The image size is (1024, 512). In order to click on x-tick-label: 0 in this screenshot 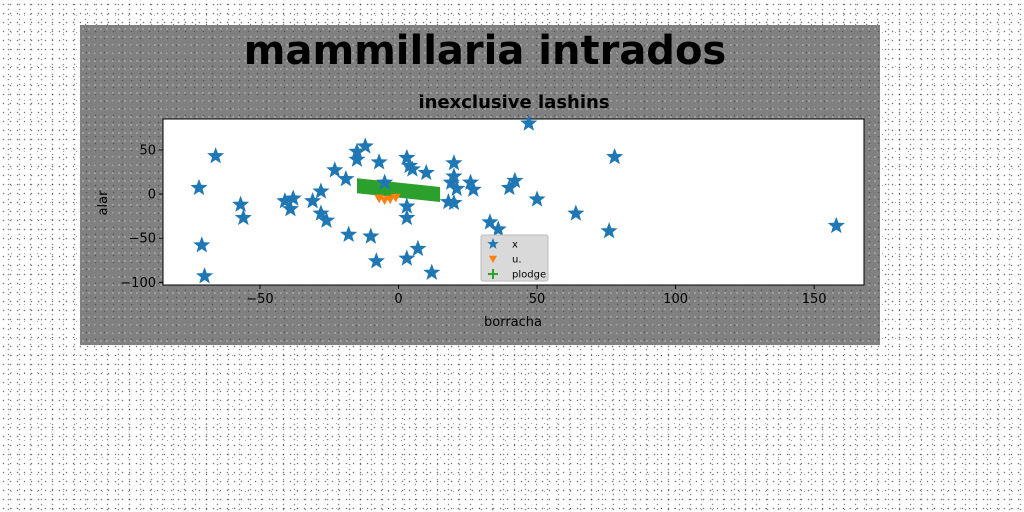, I will do `click(398, 299)`.